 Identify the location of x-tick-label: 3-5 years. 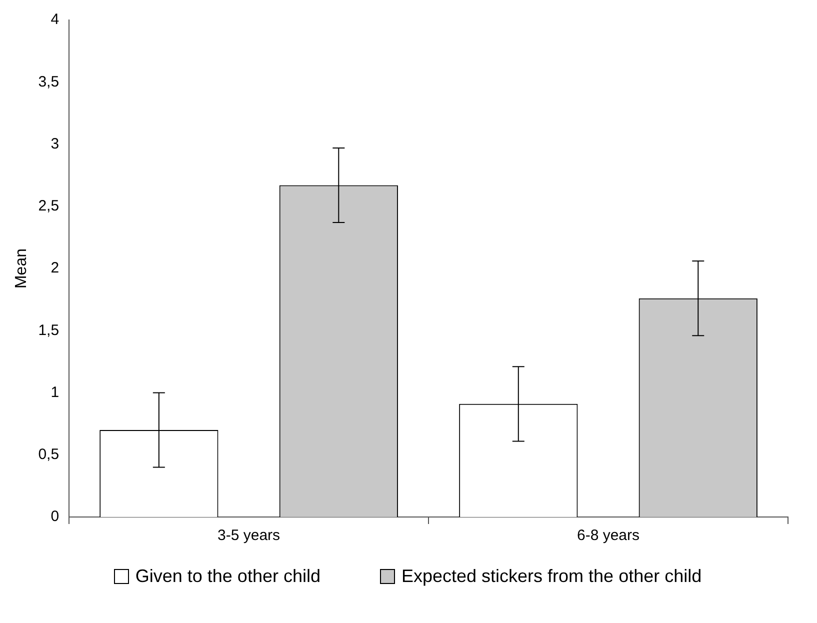
(249, 535).